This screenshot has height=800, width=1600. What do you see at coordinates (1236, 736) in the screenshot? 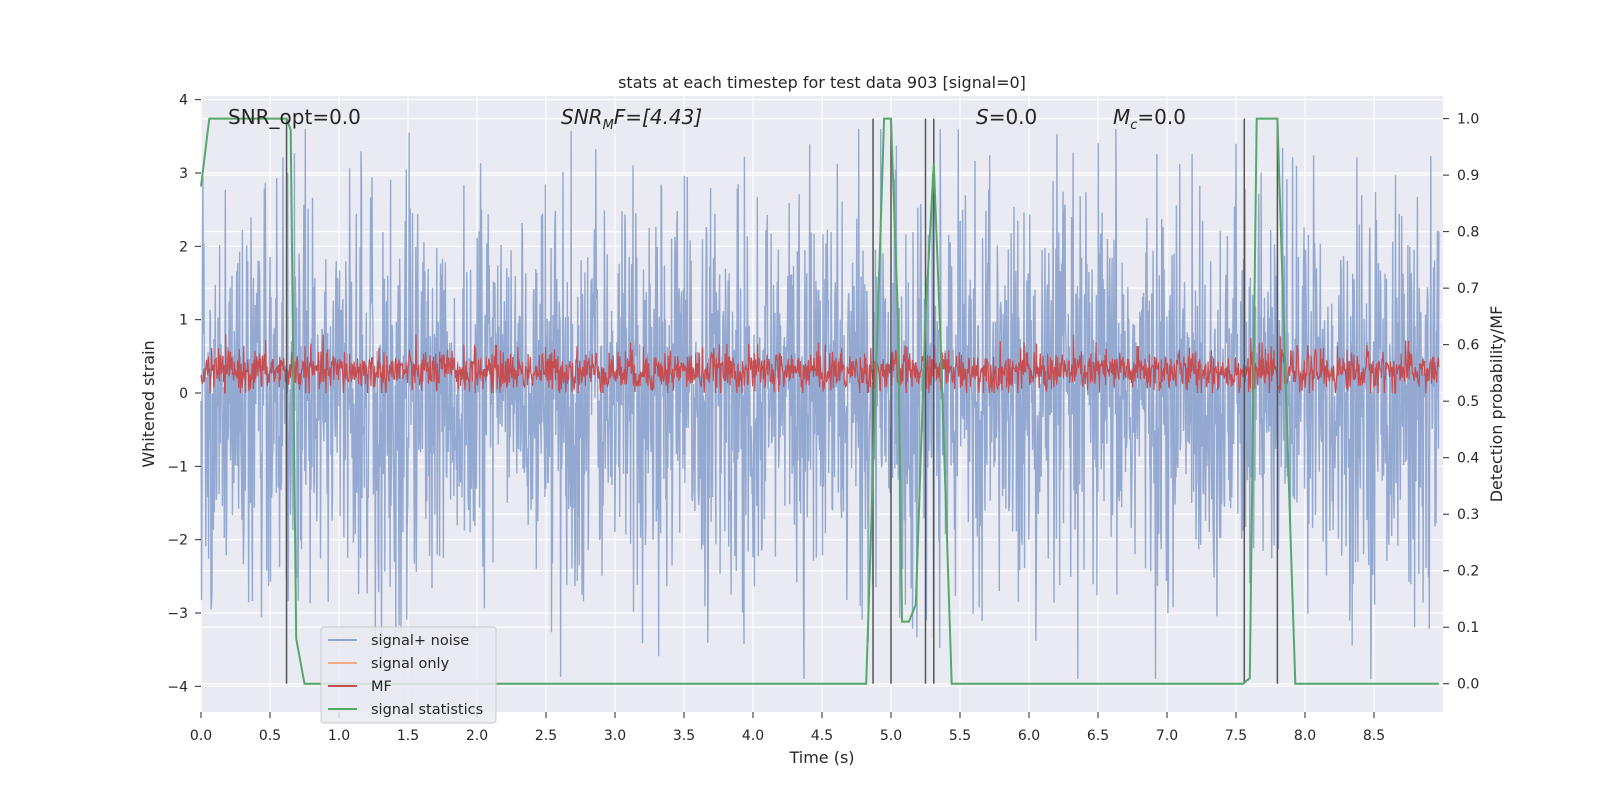
I see `x-tick-label: 7.5` at bounding box center [1236, 736].